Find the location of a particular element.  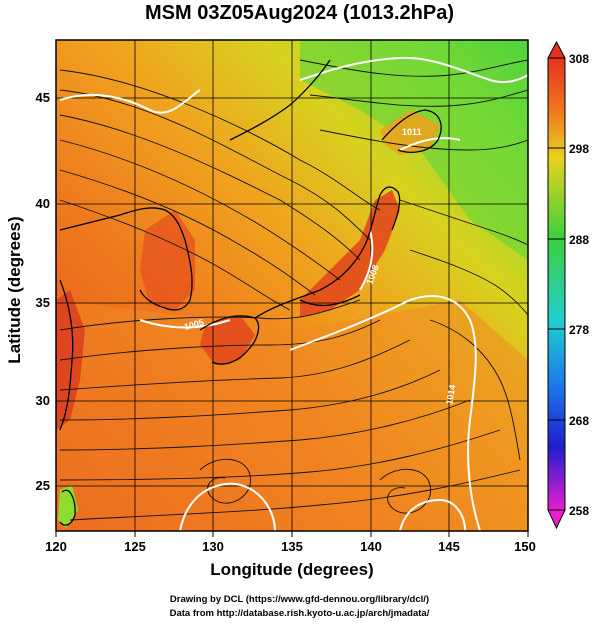

x-tick-120: 120 is located at coordinates (56, 546).